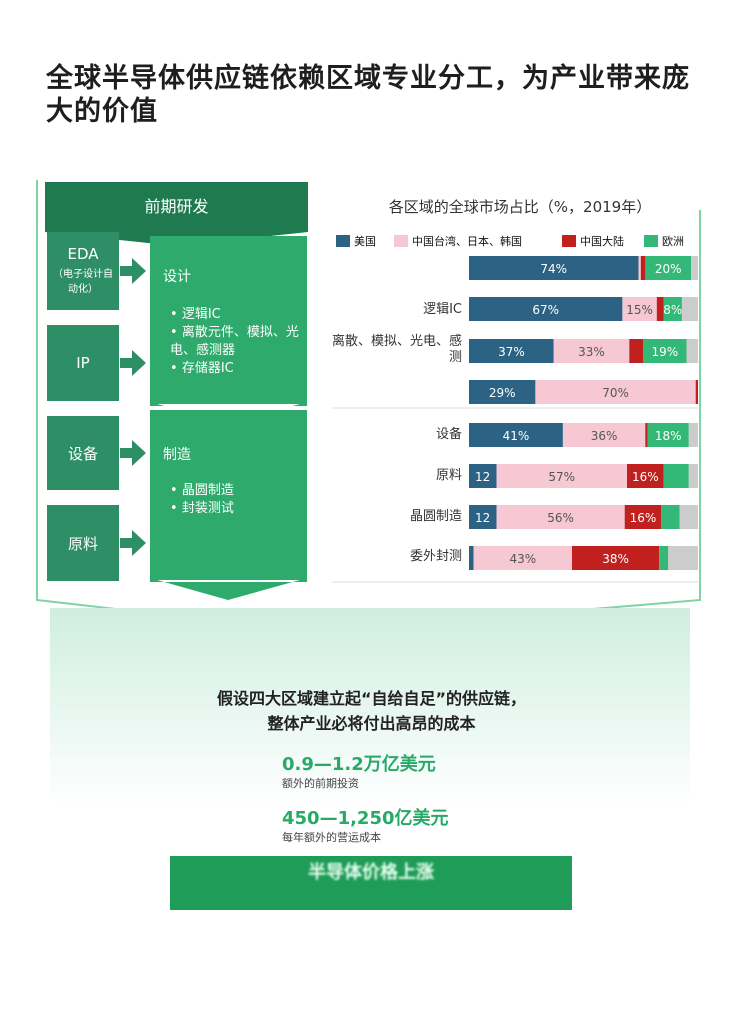 This screenshot has width=743, height=1024. I want to click on manufacturing-list: • 晶圆制造 • 封装测试, so click(202, 500).